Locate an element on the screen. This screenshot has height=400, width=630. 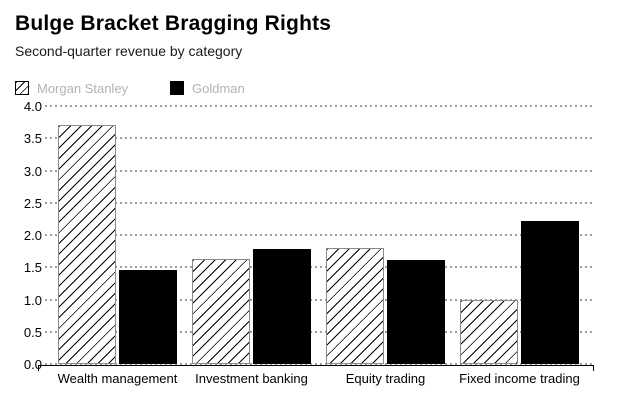
bar-morgan-stanley-wealth-management is located at coordinates (87, 244).